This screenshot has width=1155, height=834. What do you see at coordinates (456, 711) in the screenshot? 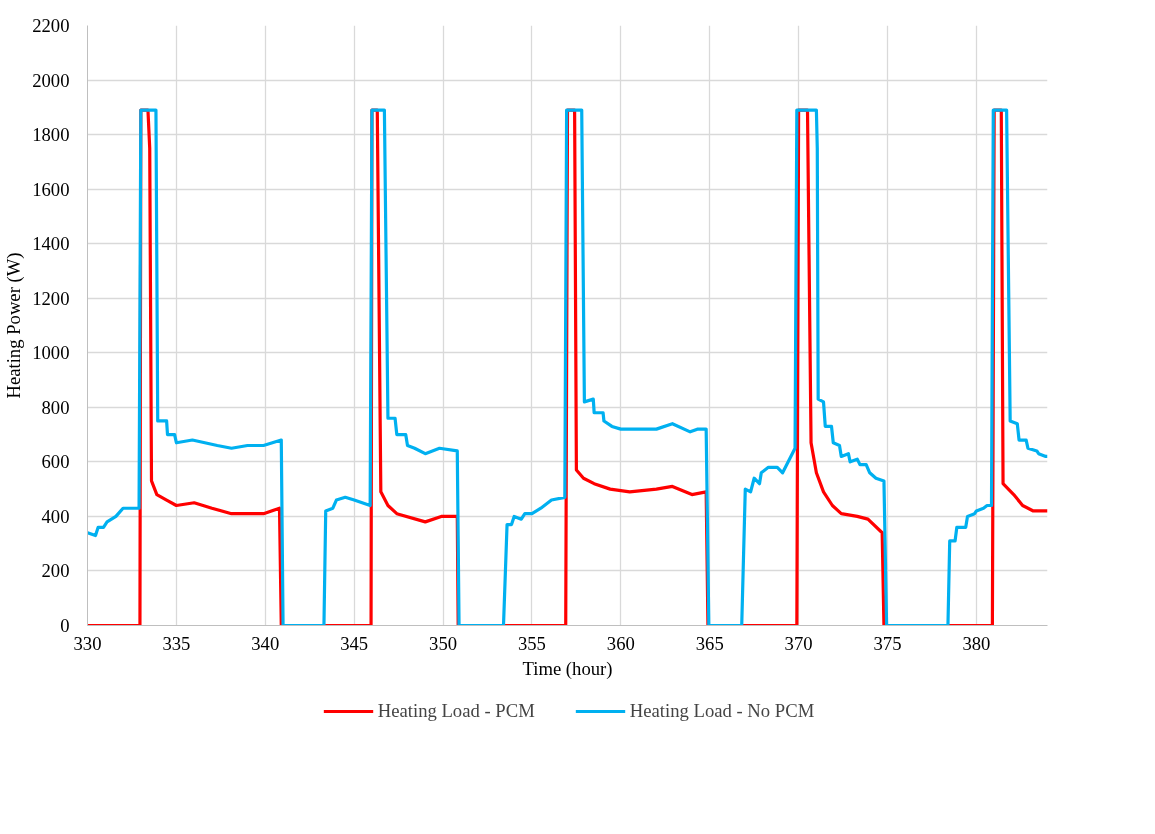
I see `legend-label: Heating Load - PCM` at bounding box center [456, 711].